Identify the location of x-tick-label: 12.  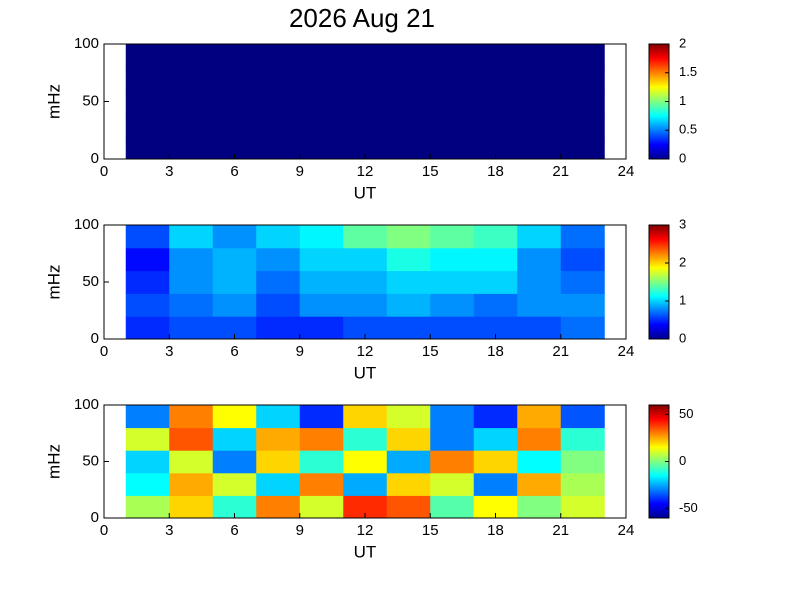
(365, 171).